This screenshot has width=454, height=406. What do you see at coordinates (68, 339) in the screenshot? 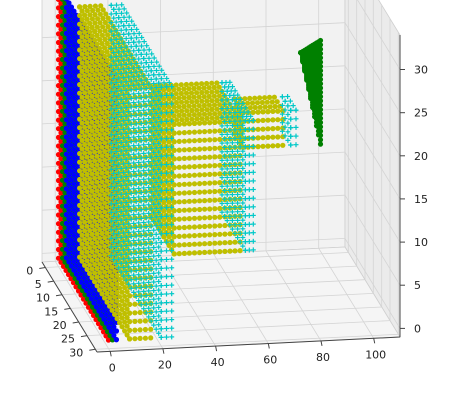
I see `y-tick-label: 25` at bounding box center [68, 339].